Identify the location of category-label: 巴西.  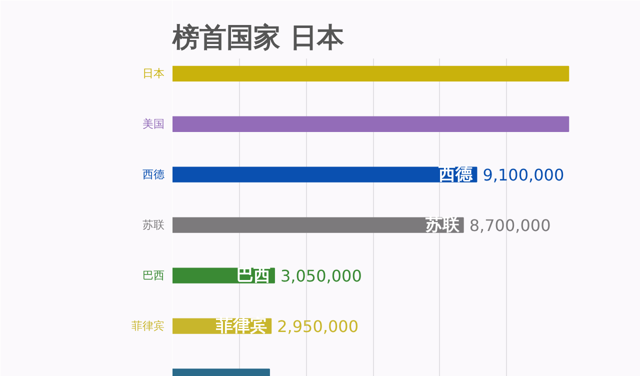
(253, 276).